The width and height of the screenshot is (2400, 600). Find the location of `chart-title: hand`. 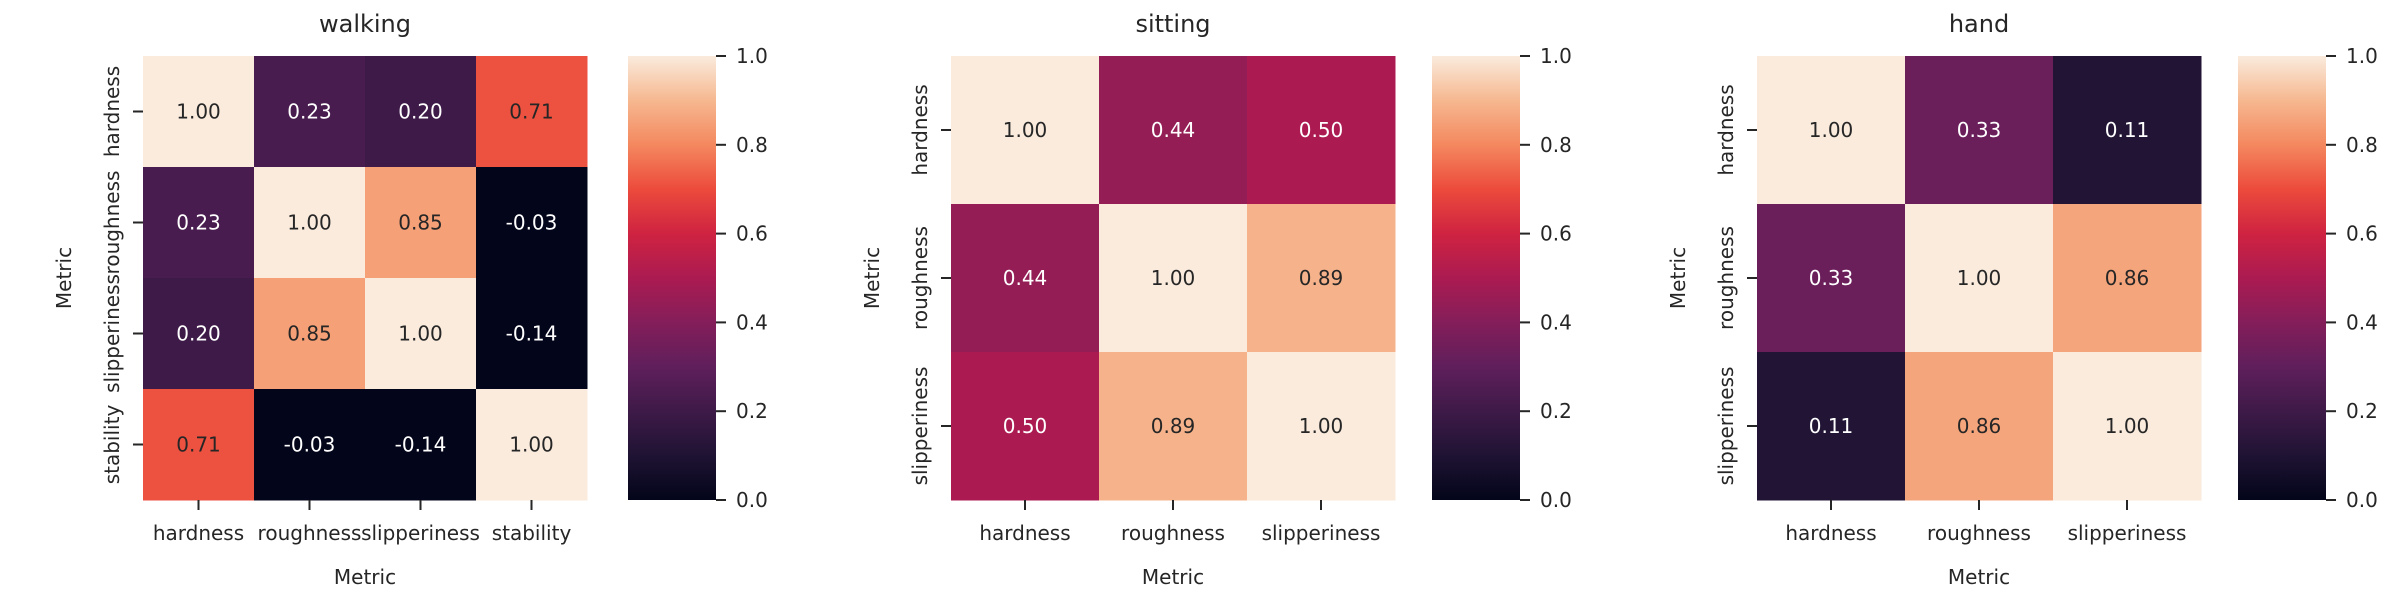

chart-title: hand is located at coordinates (1979, 24).